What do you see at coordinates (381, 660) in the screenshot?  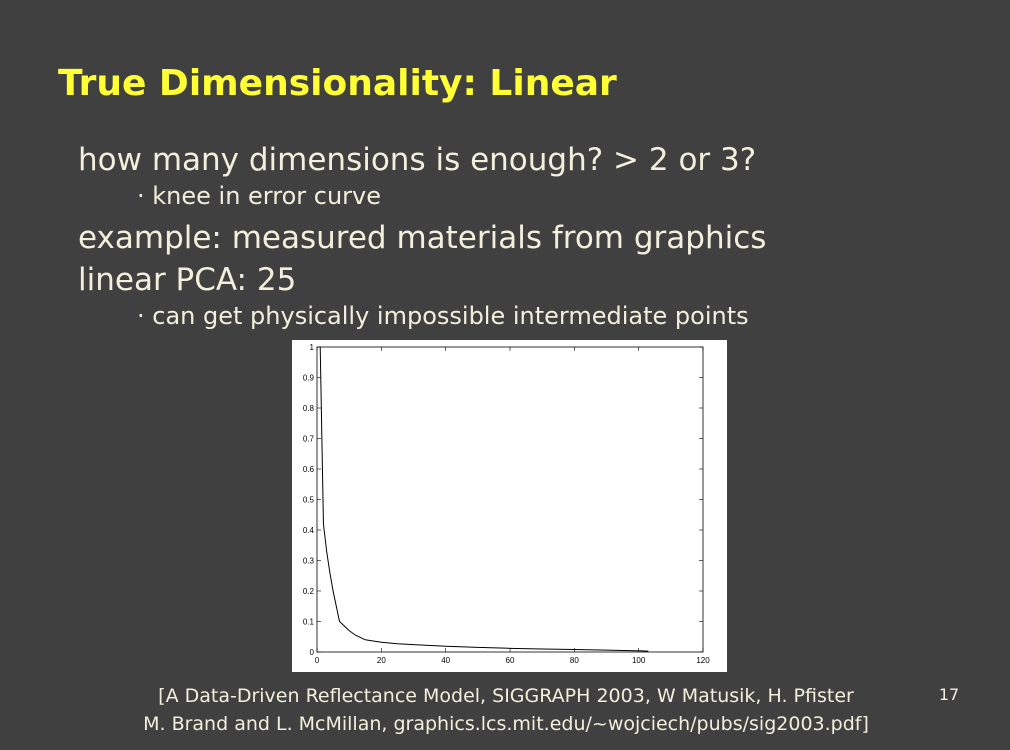 I see `x-tick-label: 20` at bounding box center [381, 660].